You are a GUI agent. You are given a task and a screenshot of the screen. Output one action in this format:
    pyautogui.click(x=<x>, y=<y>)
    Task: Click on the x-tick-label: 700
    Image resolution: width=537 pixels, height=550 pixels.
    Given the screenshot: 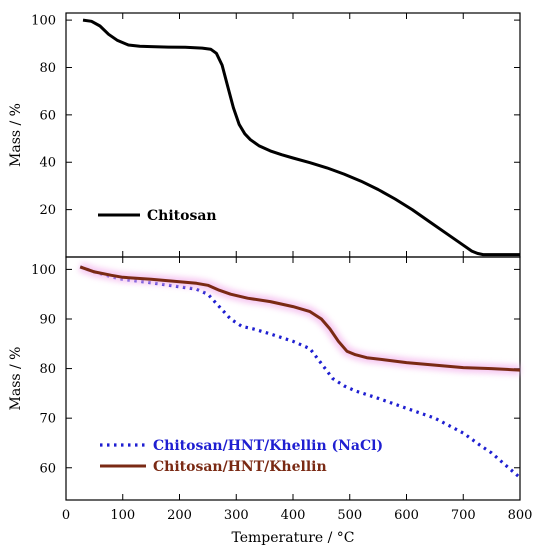 What is the action you would take?
    pyautogui.click(x=463, y=515)
    